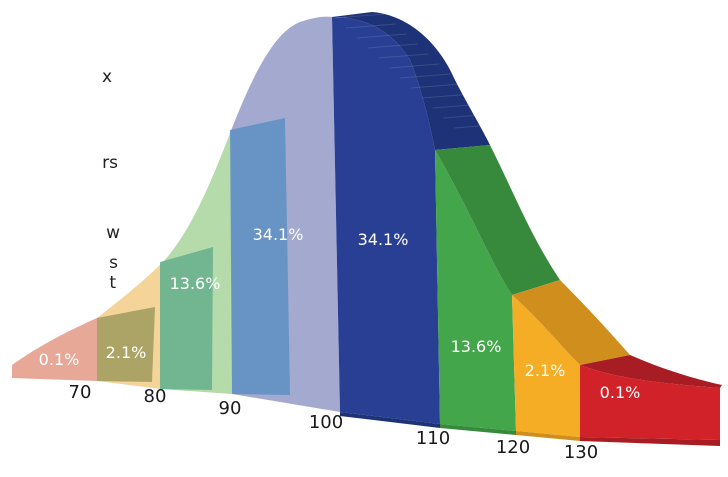 Image resolution: width=728 pixels, height=477 pixels. What do you see at coordinates (126, 352) in the screenshot?
I see `segment-label-2: 2.1%` at bounding box center [126, 352].